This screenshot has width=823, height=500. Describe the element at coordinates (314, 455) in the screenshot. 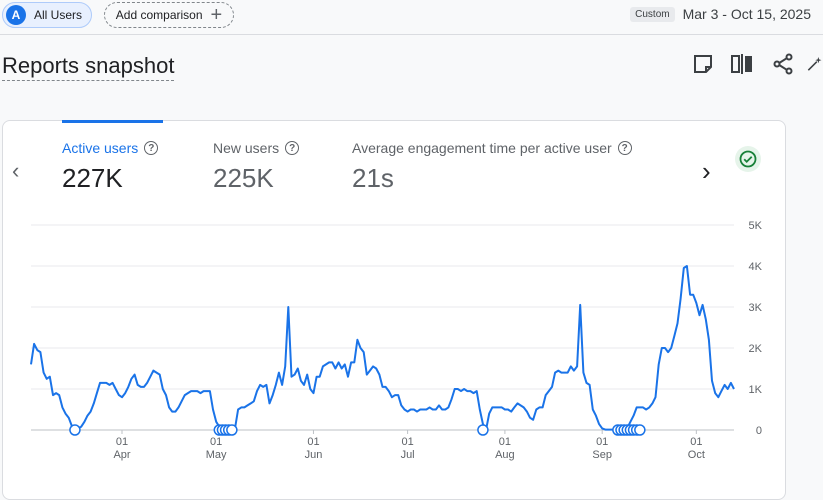

I see `x-tick-month: Jun` at that location.